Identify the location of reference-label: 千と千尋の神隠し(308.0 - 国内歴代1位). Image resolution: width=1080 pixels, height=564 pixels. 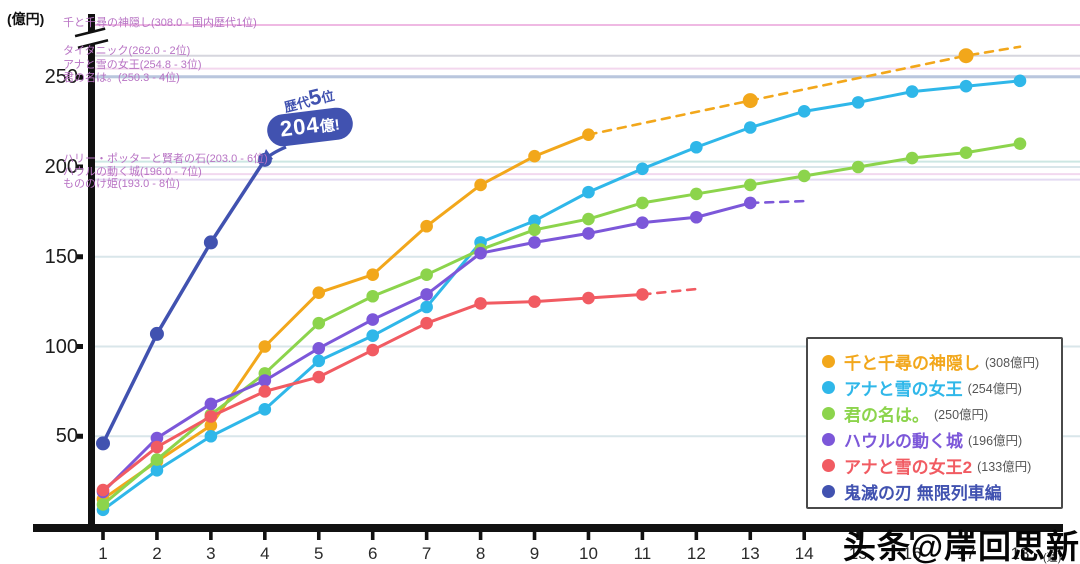
(160, 23).